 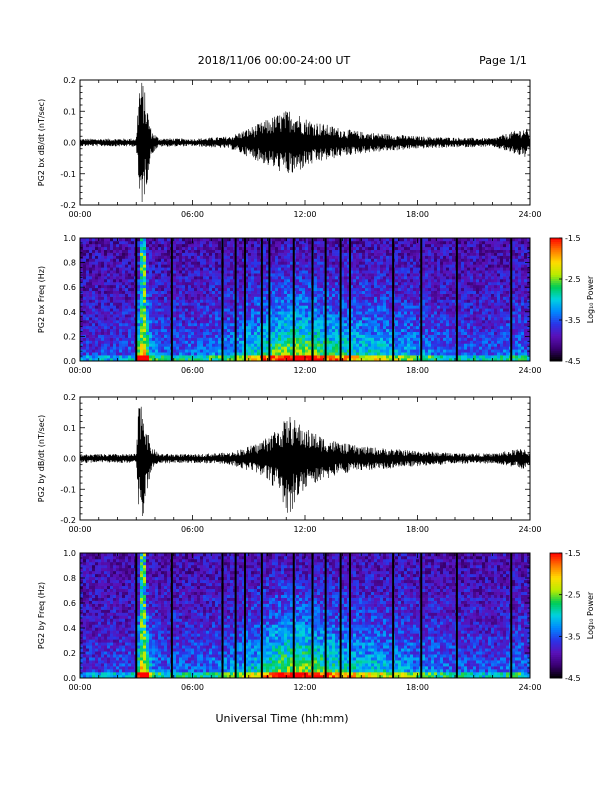 What do you see at coordinates (41, 299) in the screenshot?
I see `y-axis-label: PG2 bx Freq (Hz)` at bounding box center [41, 299].